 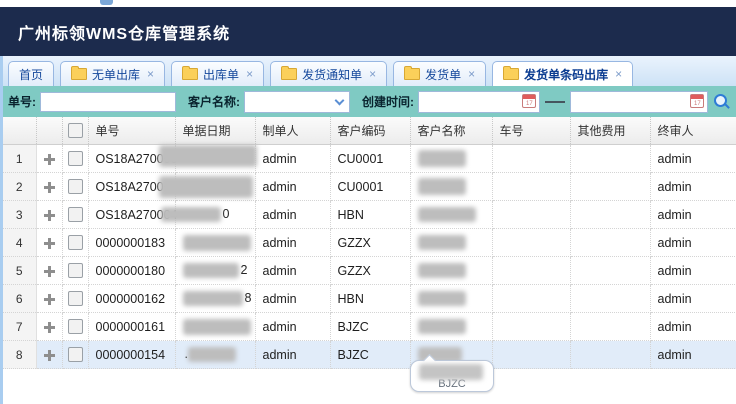 What do you see at coordinates (31, 73) in the screenshot?
I see `tab-home: 首页` at bounding box center [31, 73].